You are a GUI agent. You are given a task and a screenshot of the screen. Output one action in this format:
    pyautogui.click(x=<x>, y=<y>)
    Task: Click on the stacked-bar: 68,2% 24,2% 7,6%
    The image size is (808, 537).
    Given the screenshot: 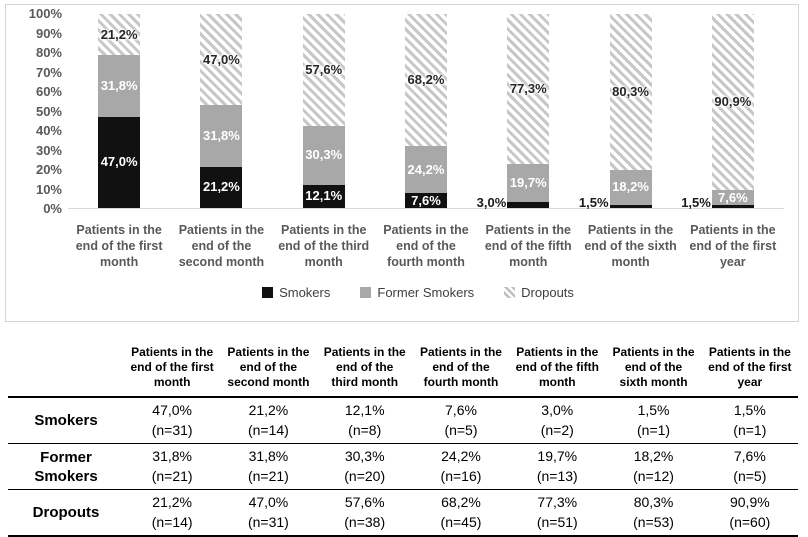 What is the action you would take?
    pyautogui.click(x=425, y=111)
    